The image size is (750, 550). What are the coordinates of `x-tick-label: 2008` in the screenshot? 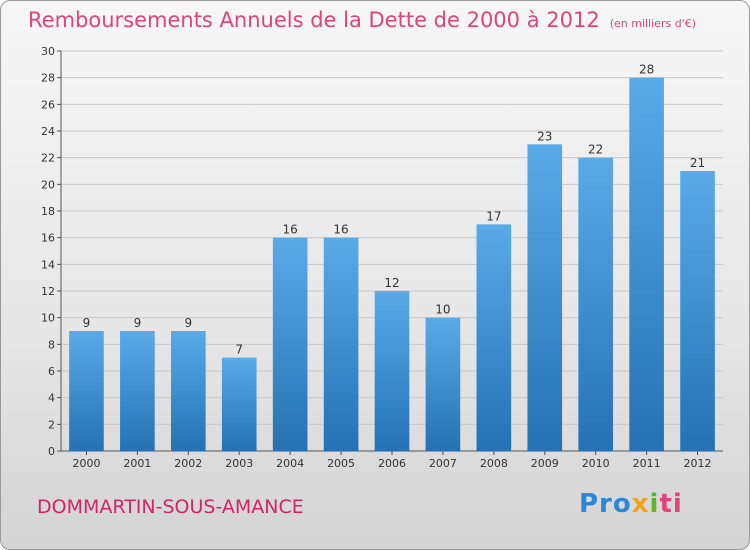 It's located at (494, 463).